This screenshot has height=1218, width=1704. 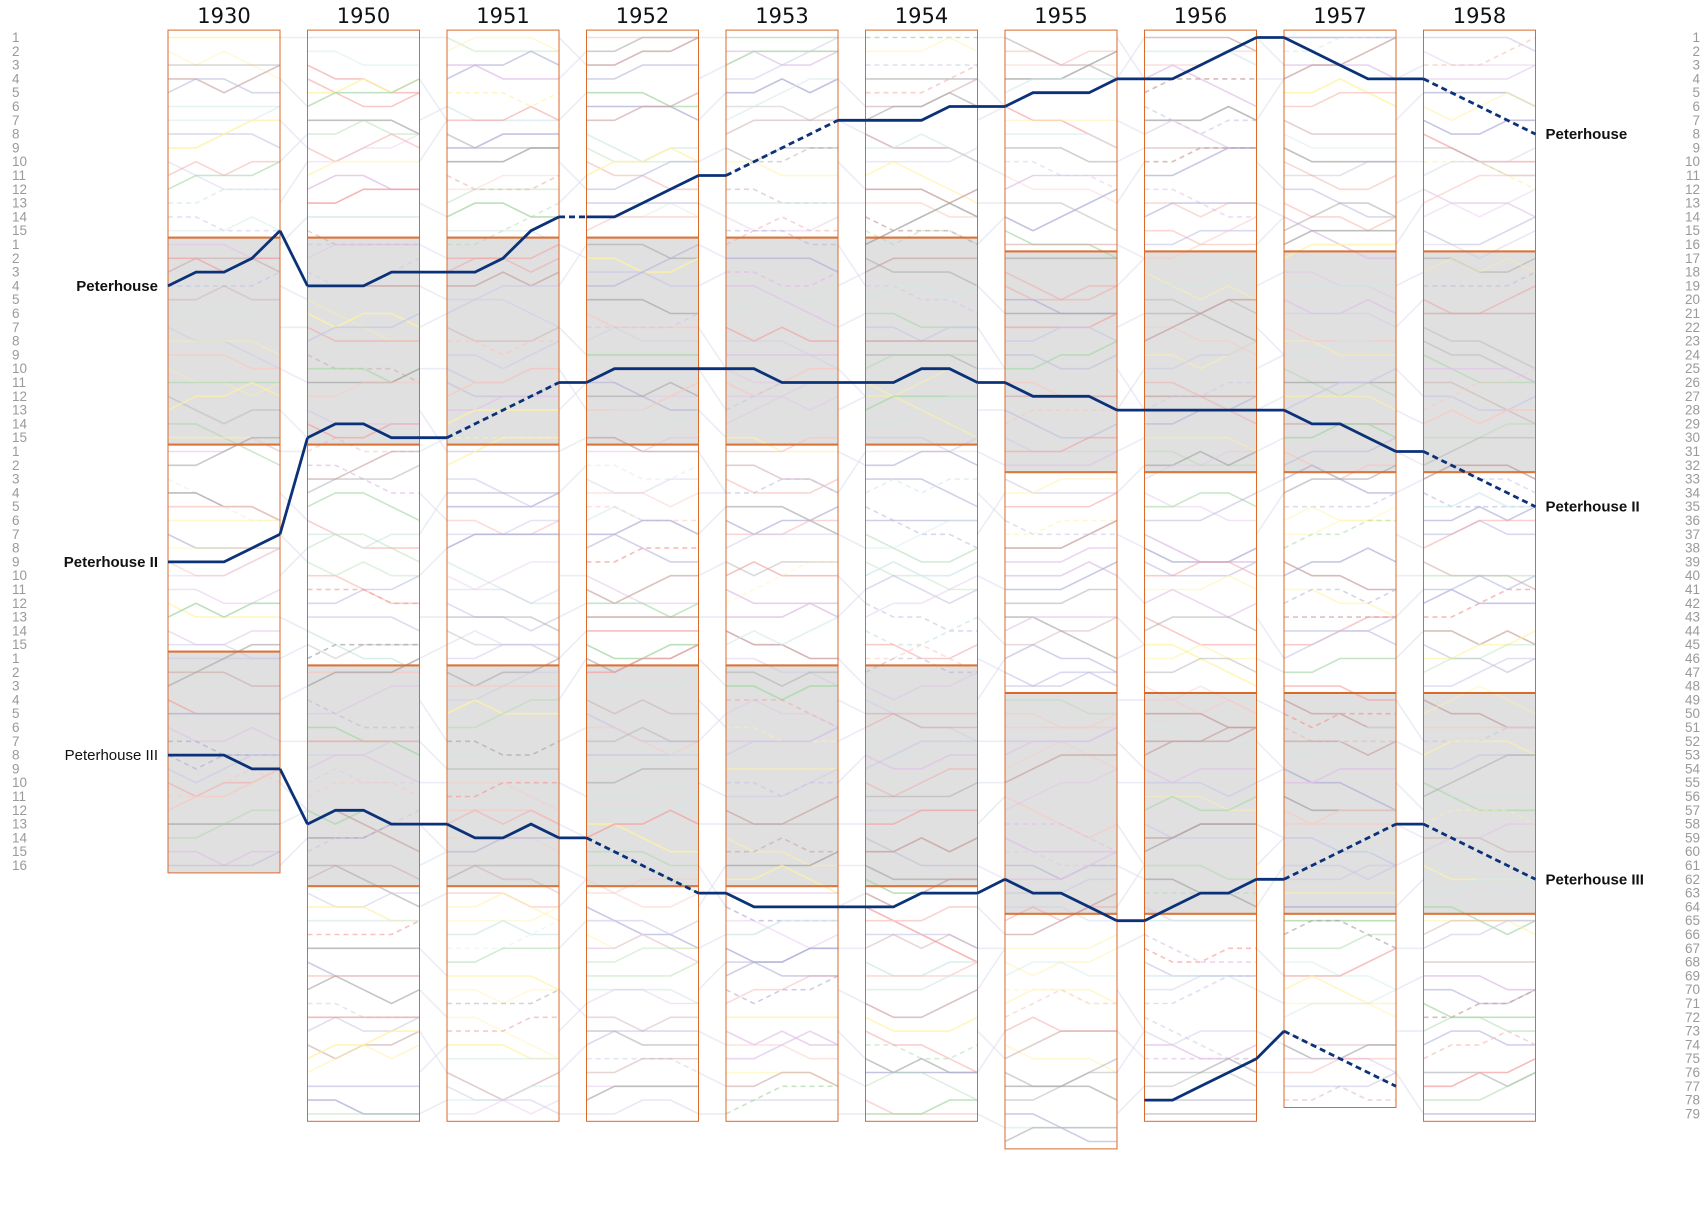 I want to click on left-position-tick: 10, so click(x=19, y=161).